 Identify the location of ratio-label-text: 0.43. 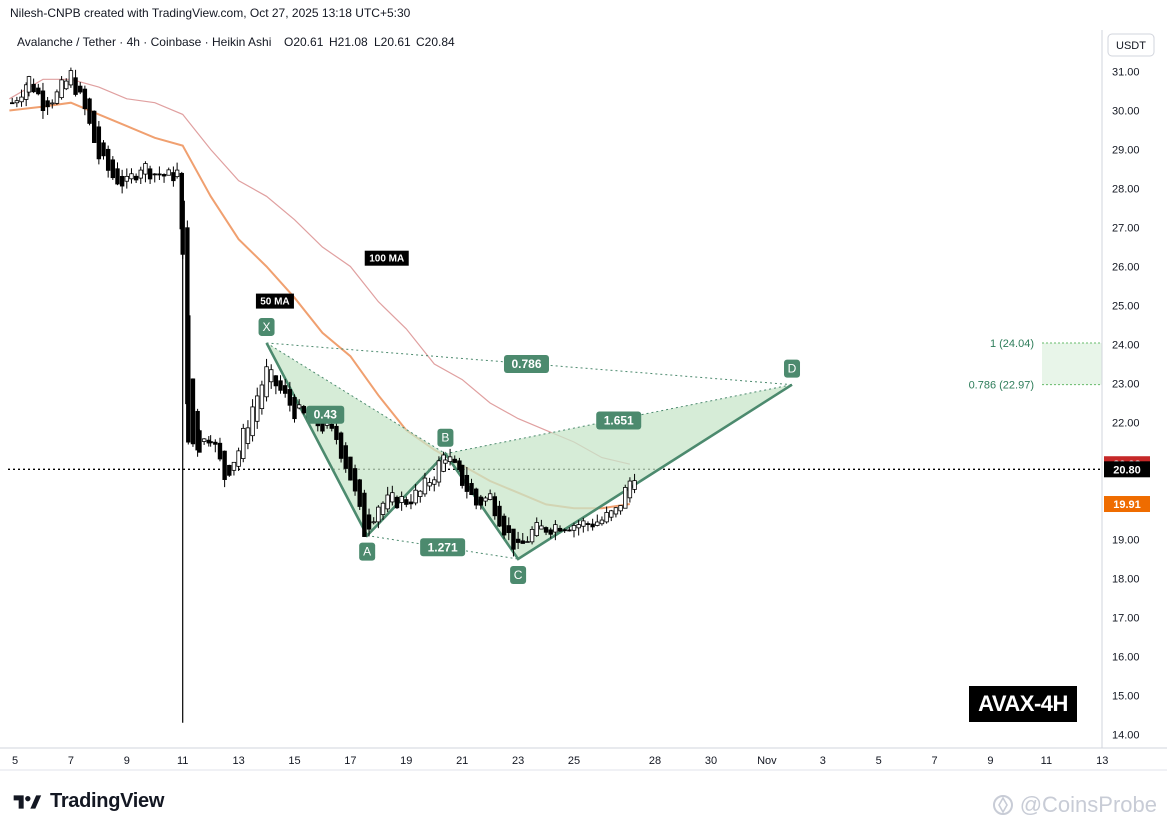
(326, 415).